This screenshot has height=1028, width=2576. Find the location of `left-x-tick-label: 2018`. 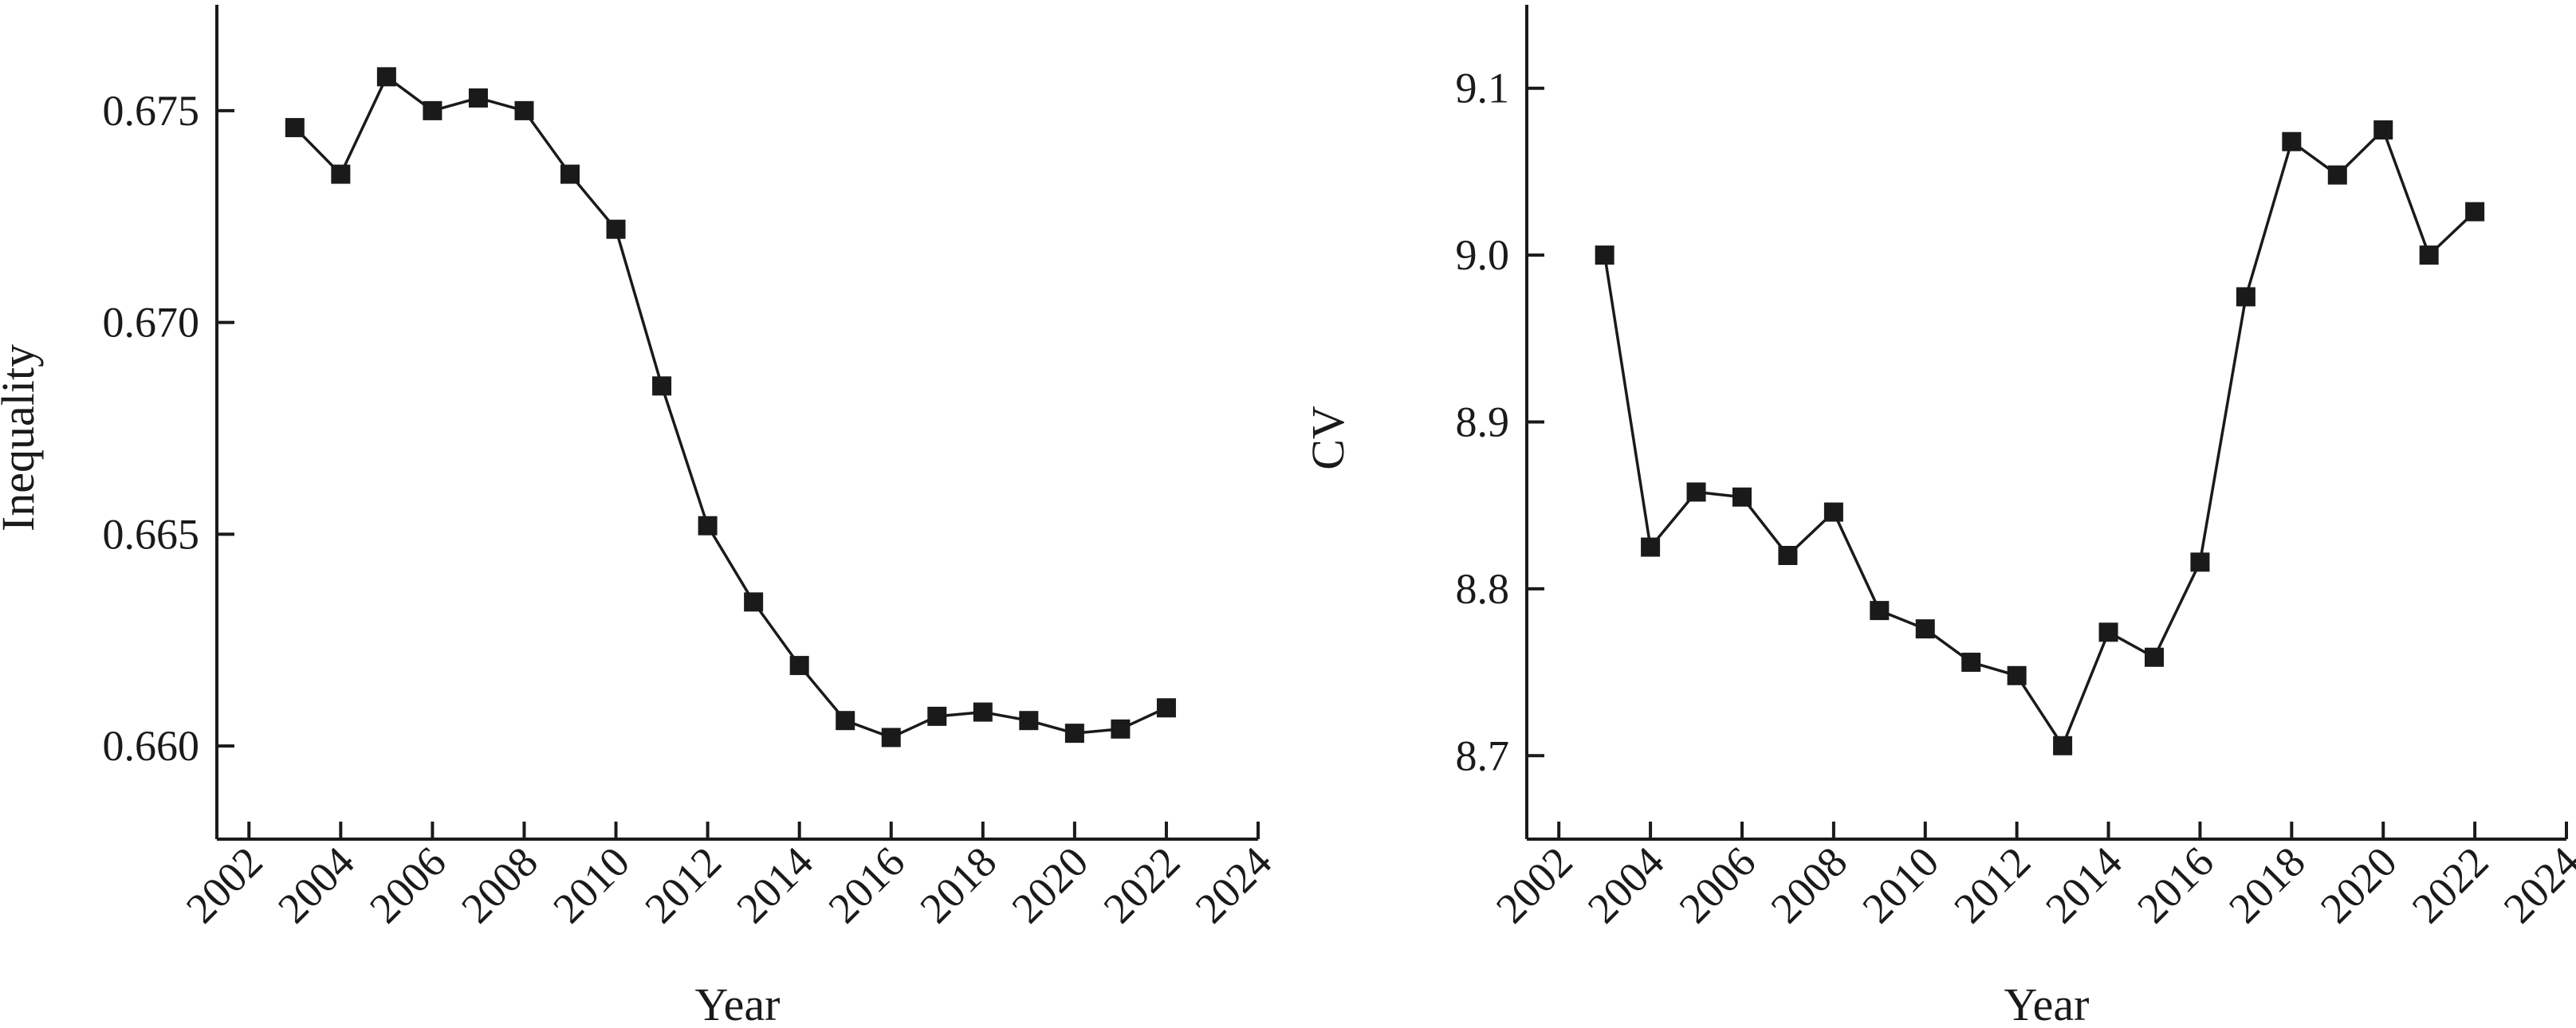

left-x-tick-label: 2018 is located at coordinates (958, 885).